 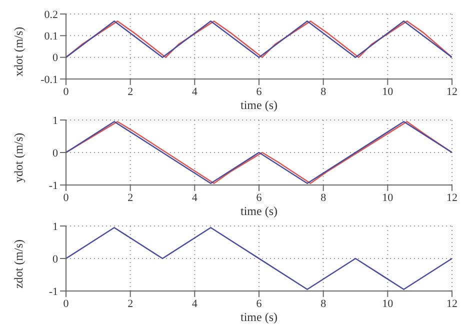 What do you see at coordinates (18, 264) in the screenshot?
I see `y-axis-title: zdot (m/s)` at bounding box center [18, 264].